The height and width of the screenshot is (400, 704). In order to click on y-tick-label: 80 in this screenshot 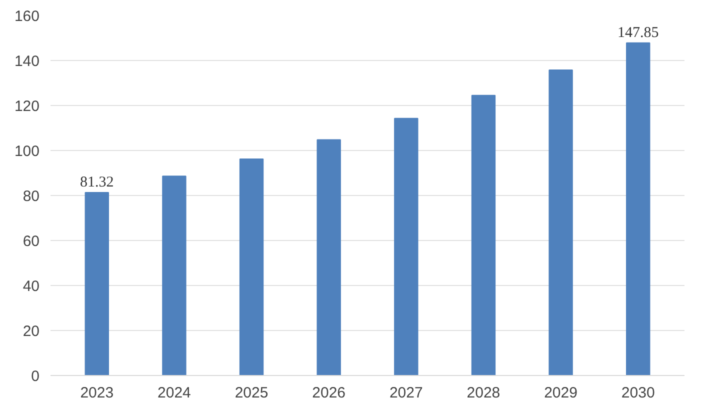, I will do `click(31, 196)`.